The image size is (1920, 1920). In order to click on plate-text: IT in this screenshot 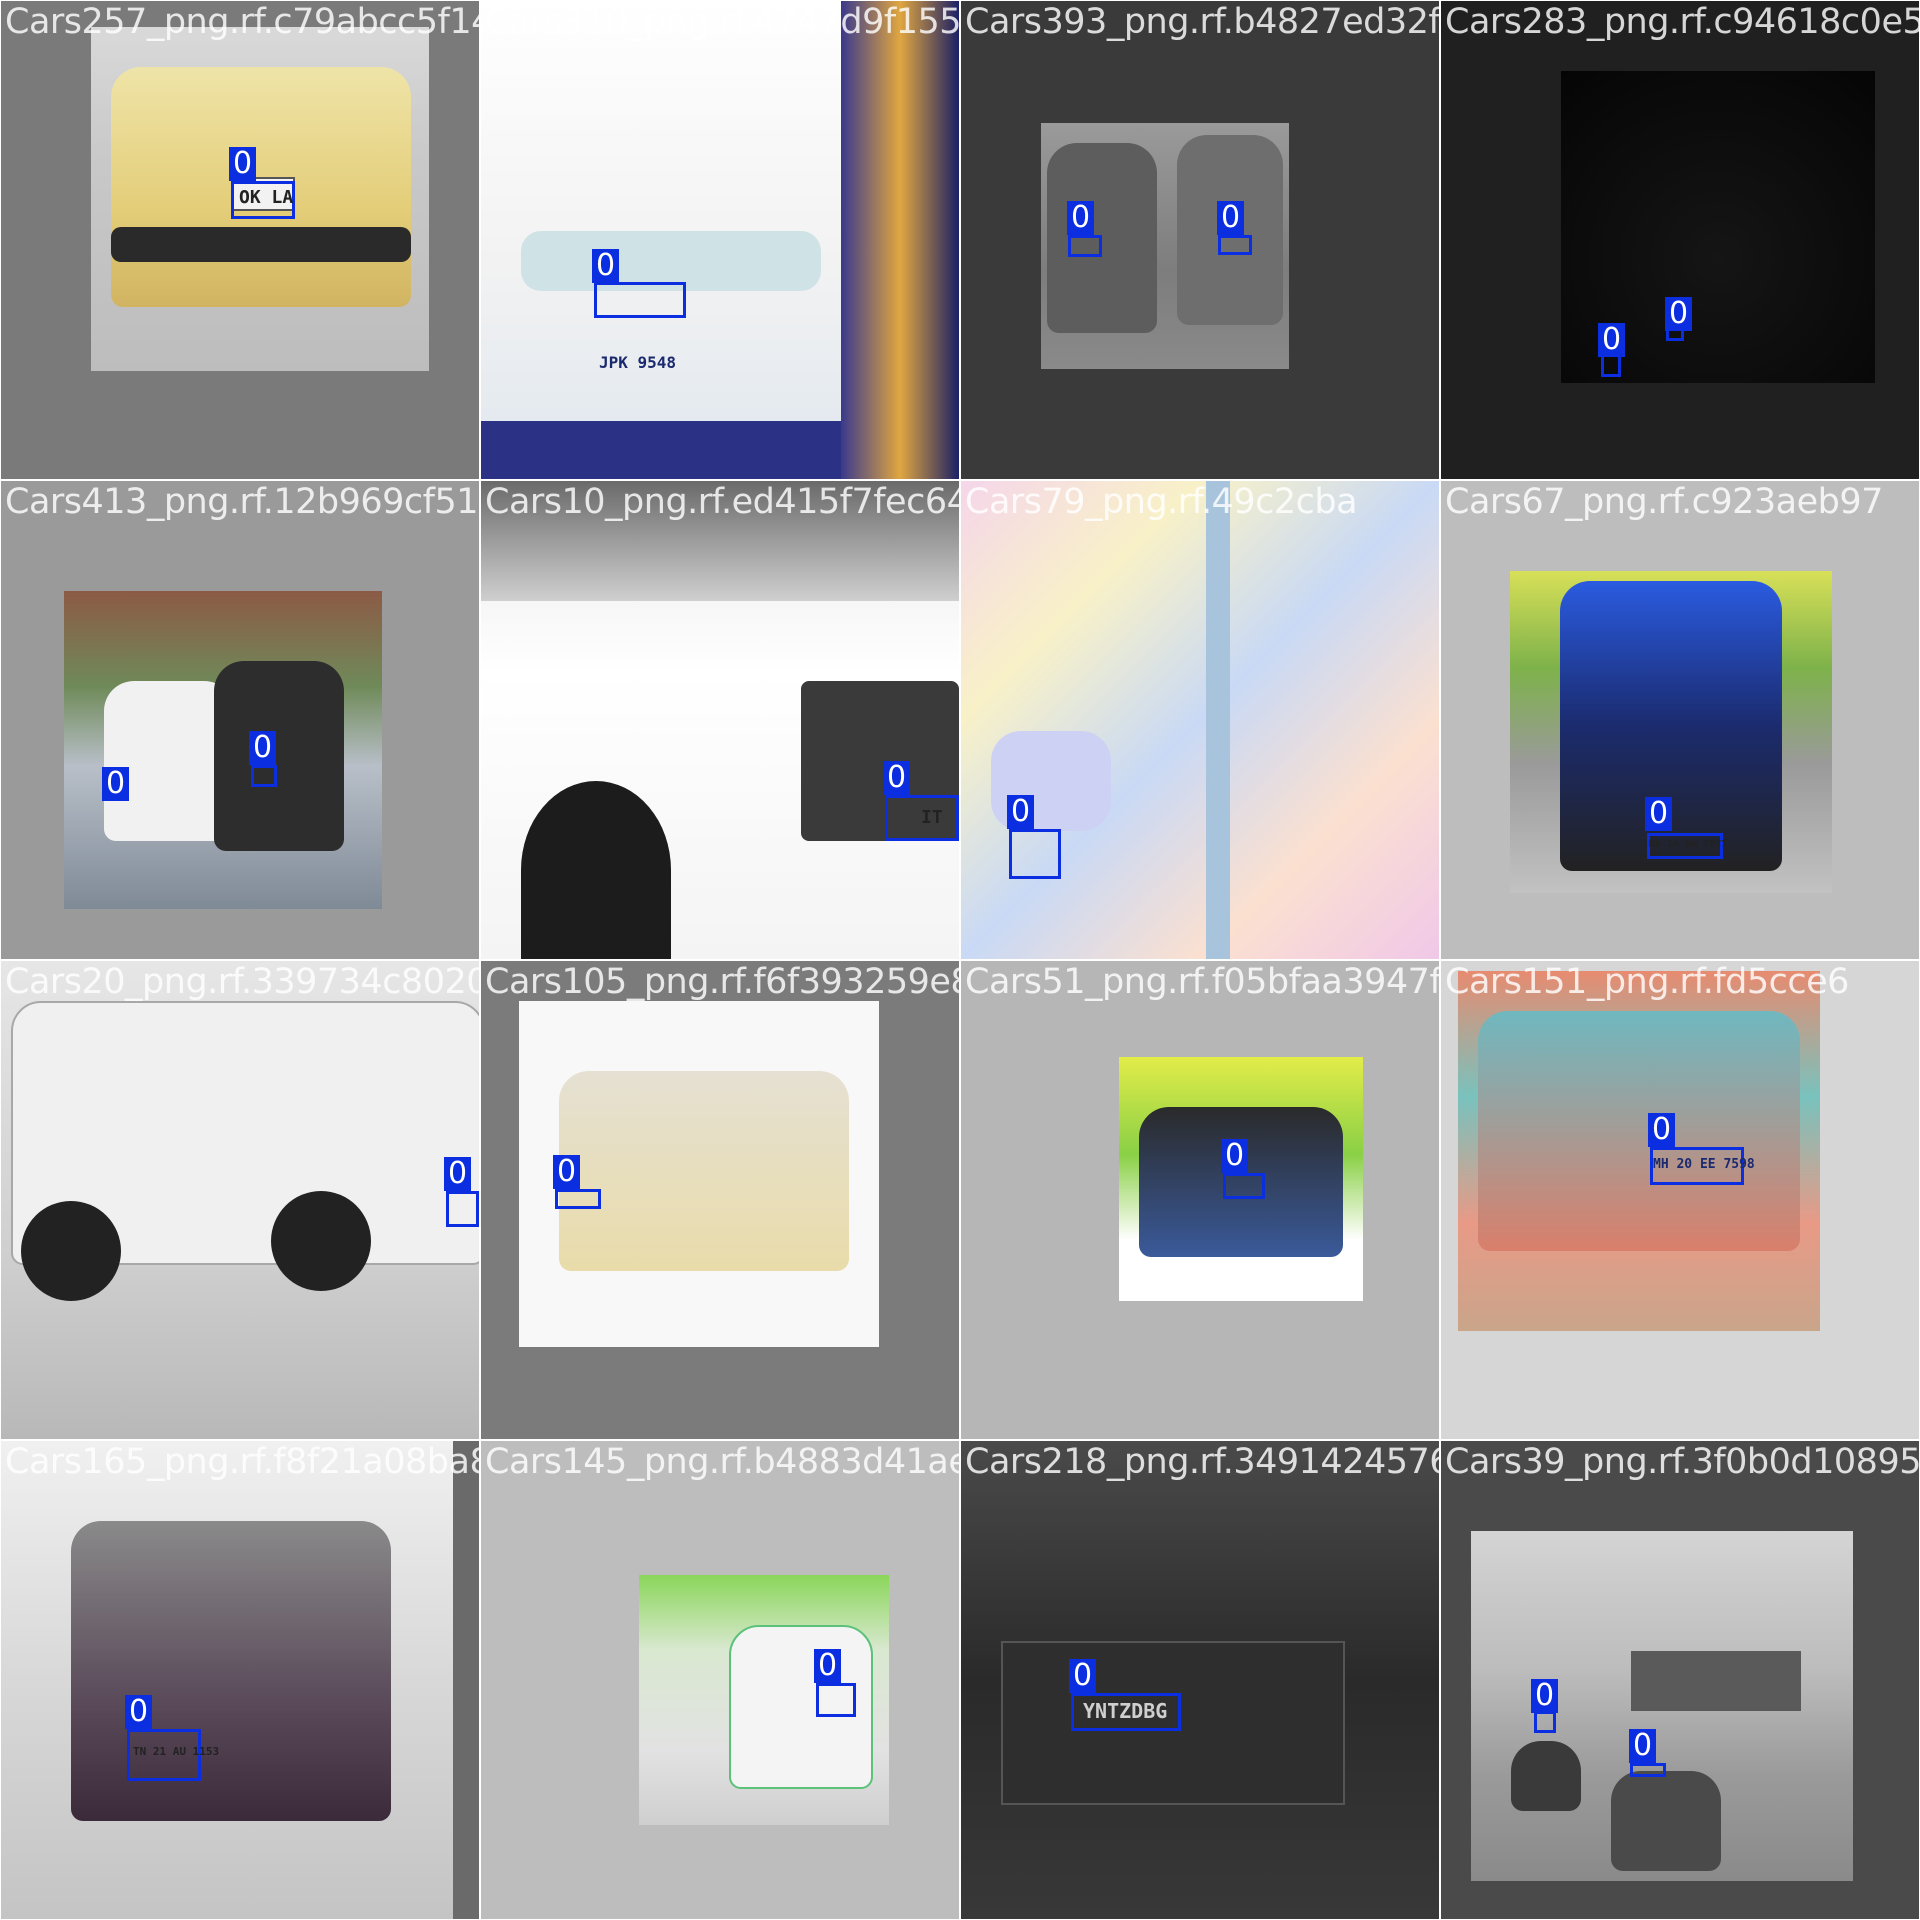, I will do `click(932, 817)`.